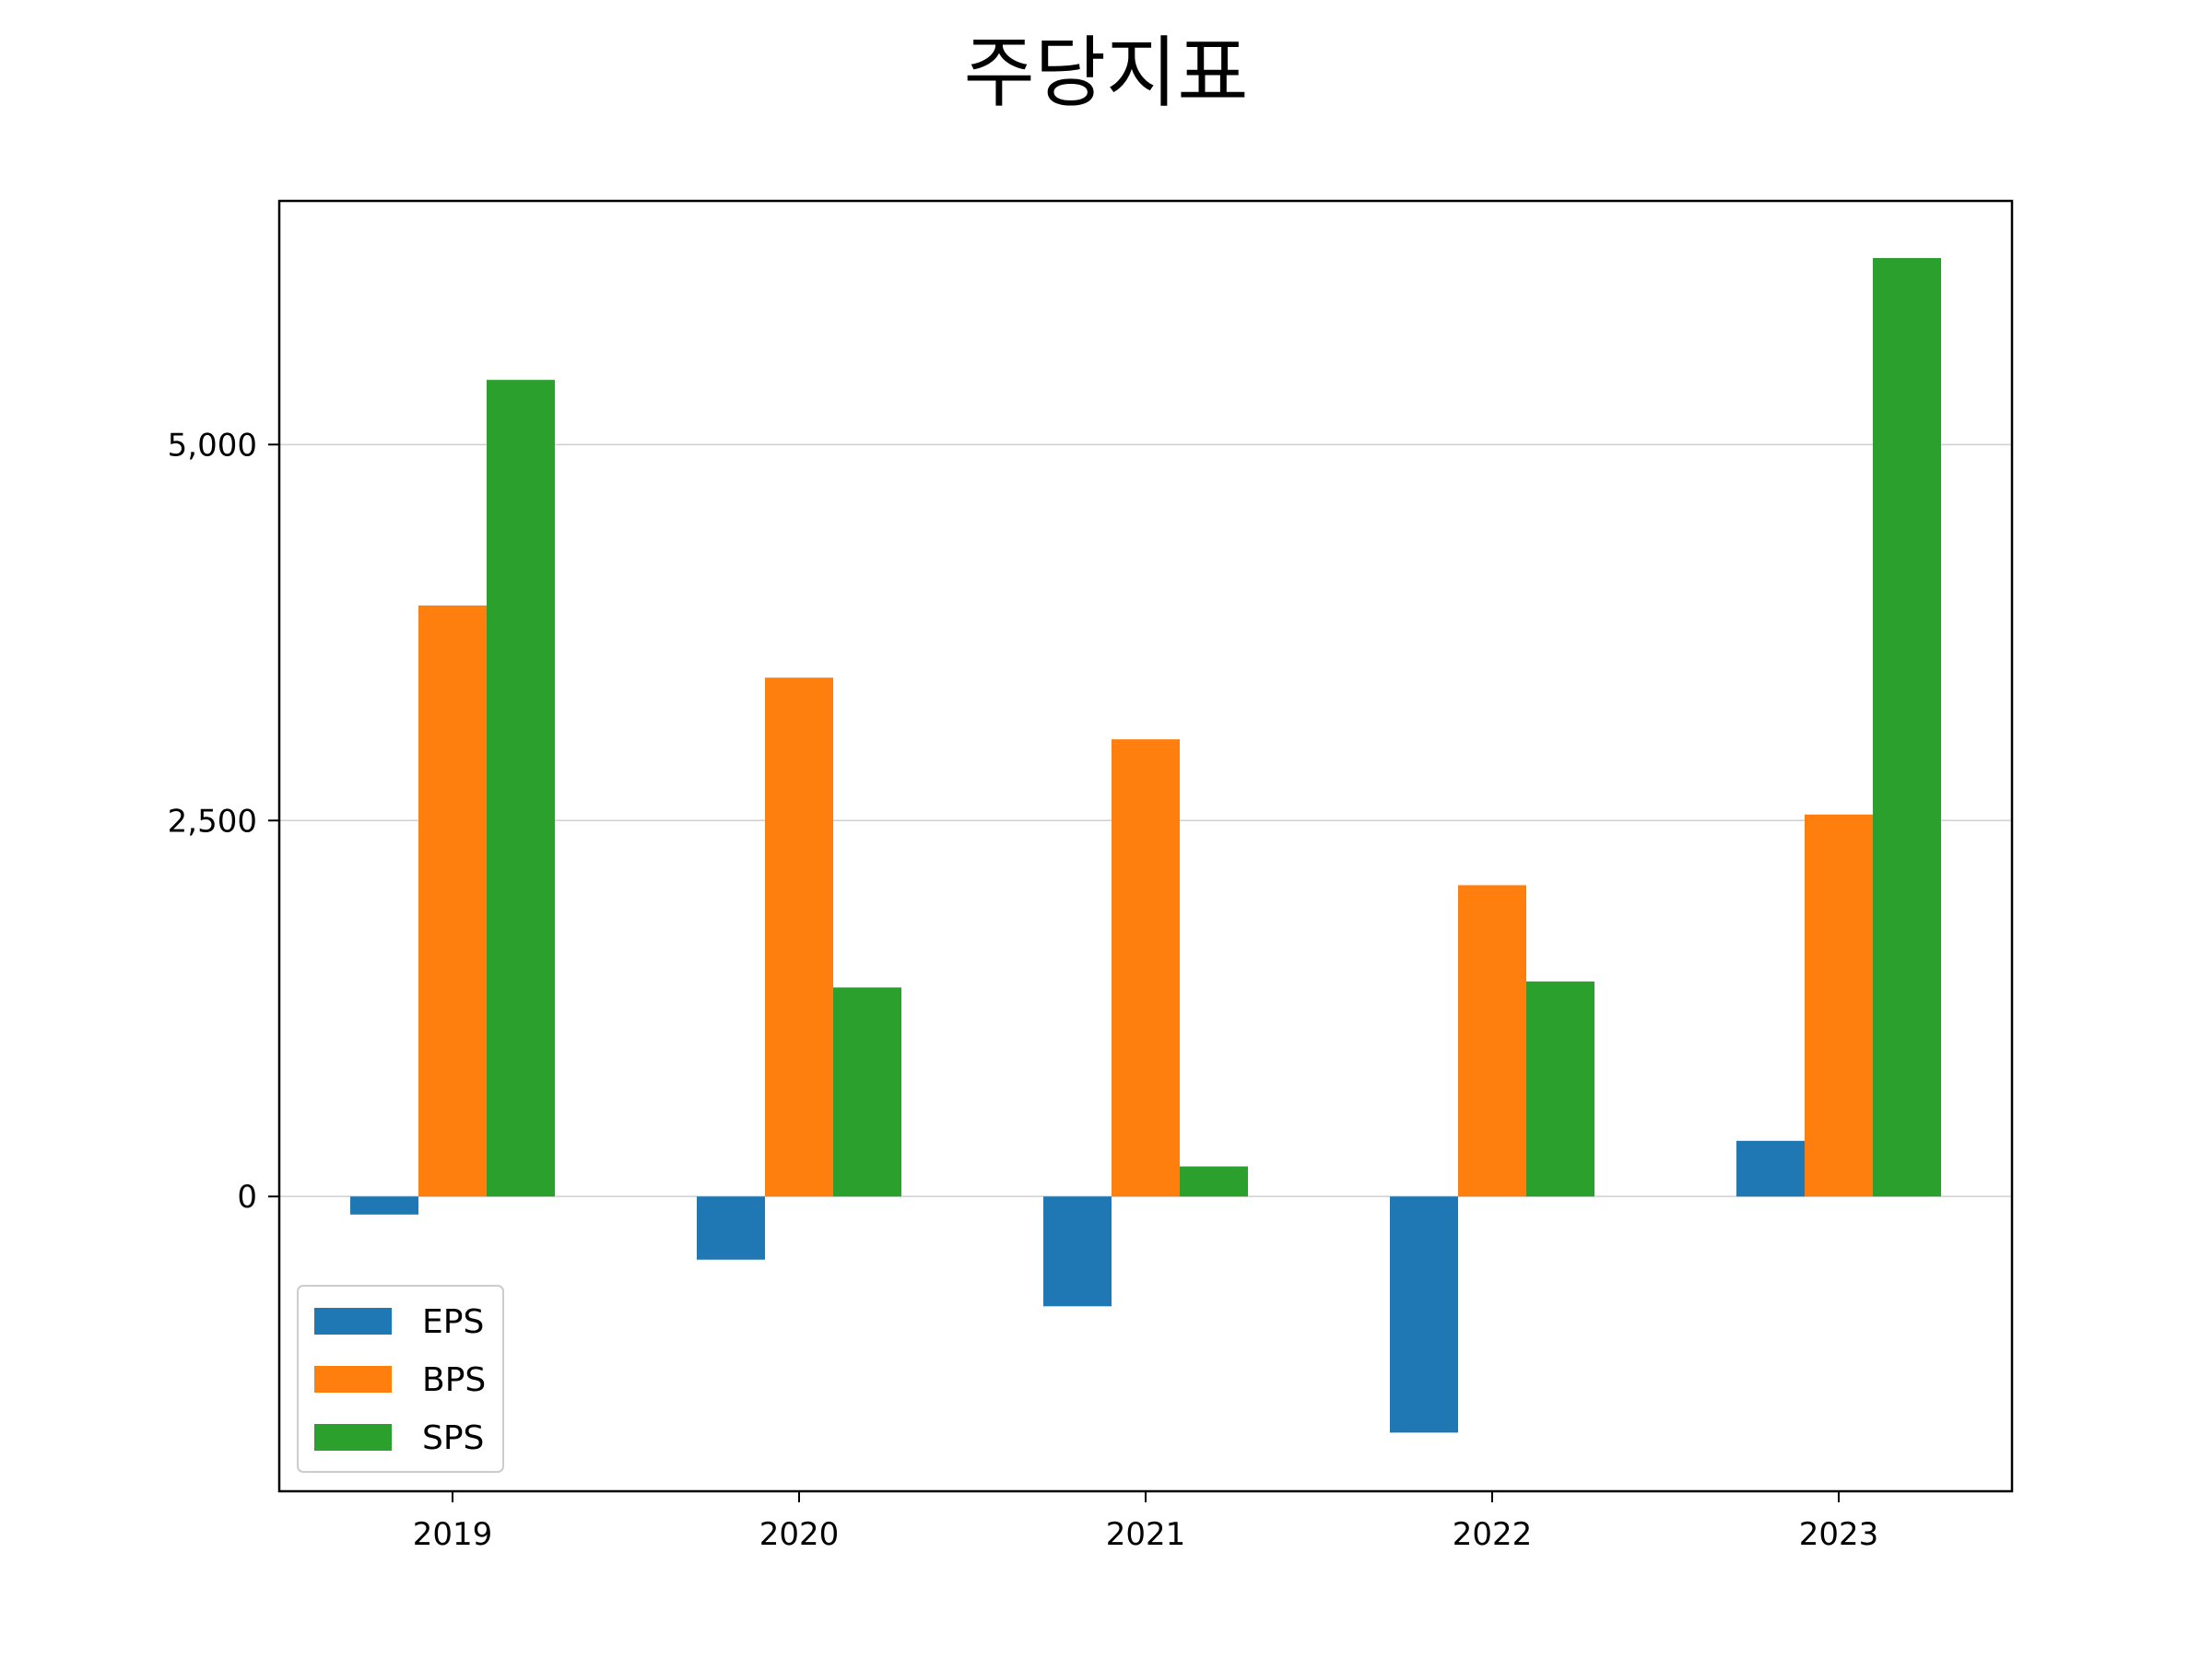 The image size is (2212, 1659). What do you see at coordinates (1839, 1534) in the screenshot?
I see `x-tick-label: 2023` at bounding box center [1839, 1534].